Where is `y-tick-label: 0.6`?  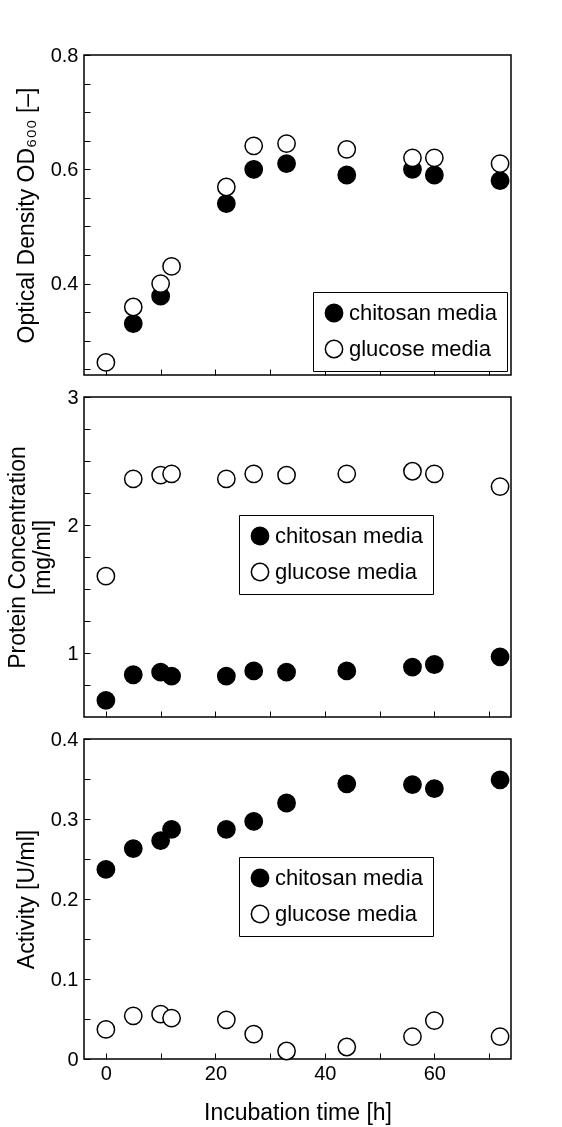
y-tick-label: 0.6 is located at coordinates (64, 168).